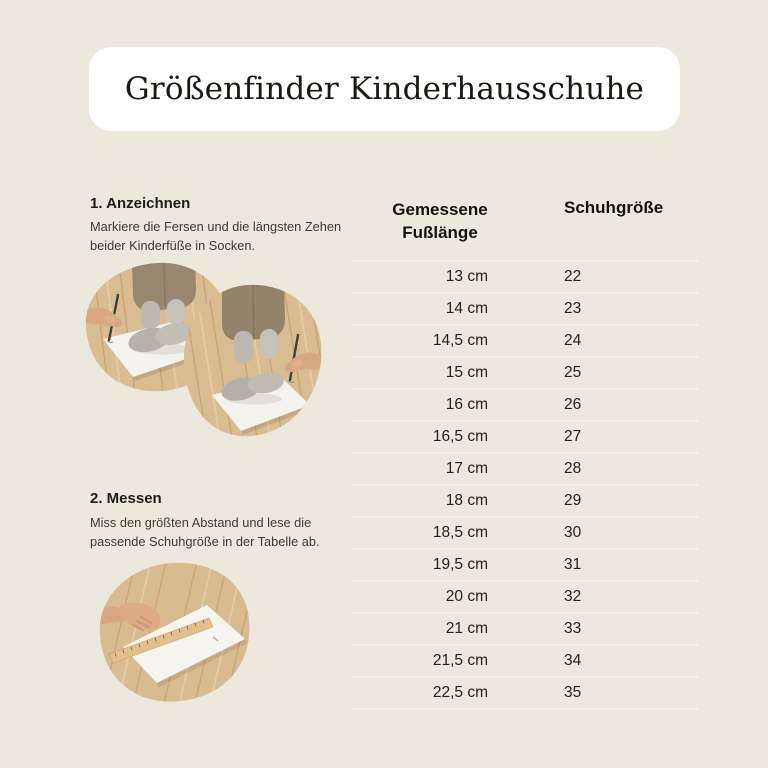 The width and height of the screenshot is (768, 768). I want to click on foot-length-cell: 18 cm, so click(466, 500).